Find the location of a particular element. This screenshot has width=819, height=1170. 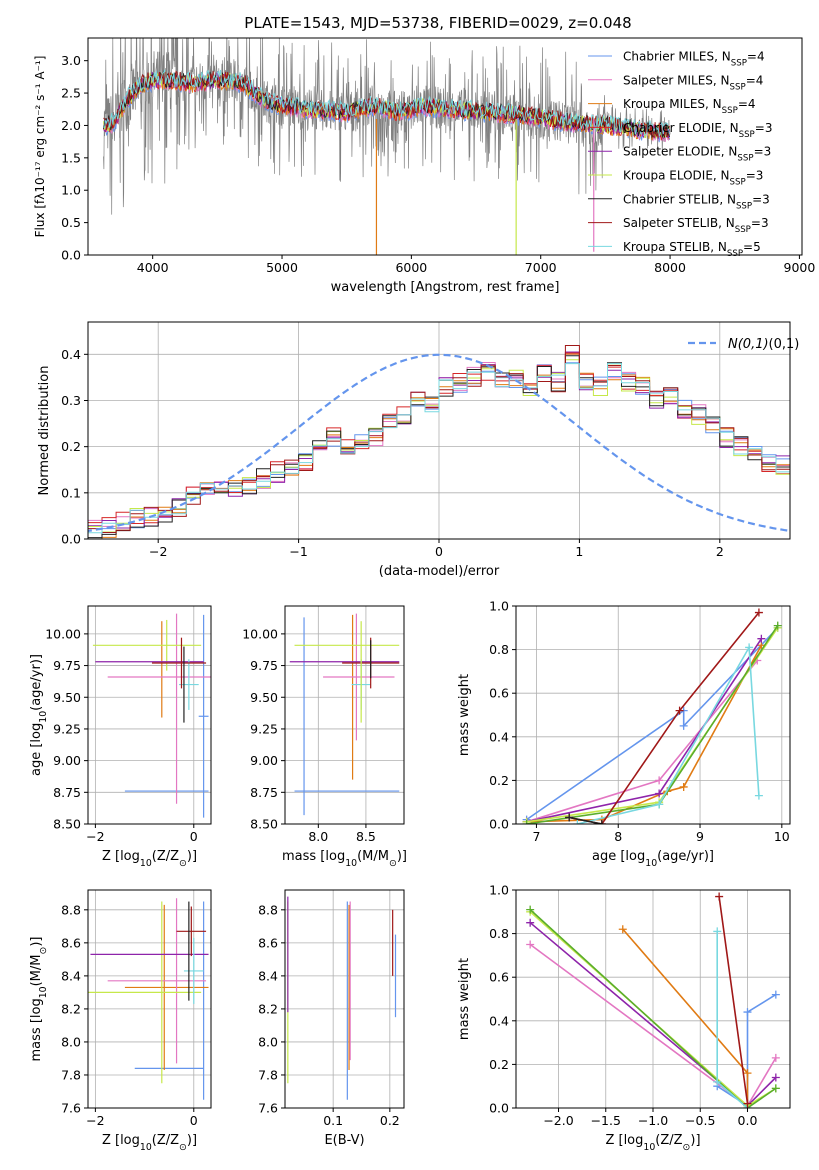

x-tick-label: 8000 is located at coordinates (670, 267).